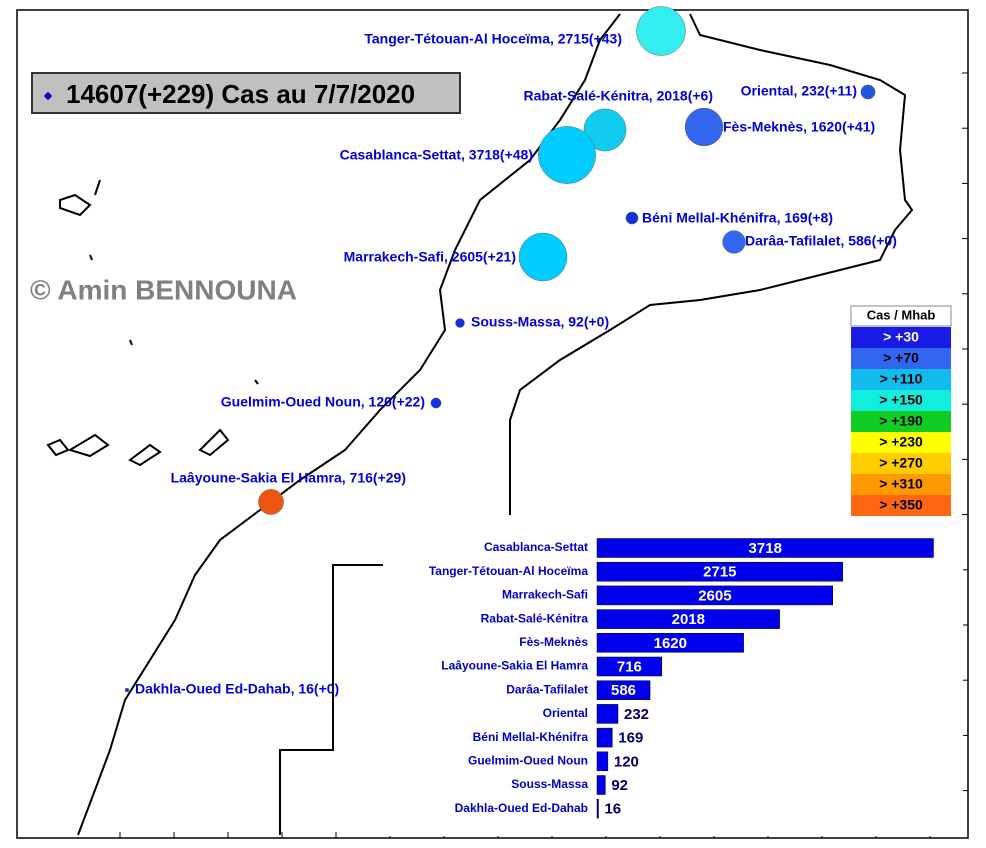  I want to click on value-label: 2018, so click(688, 619).